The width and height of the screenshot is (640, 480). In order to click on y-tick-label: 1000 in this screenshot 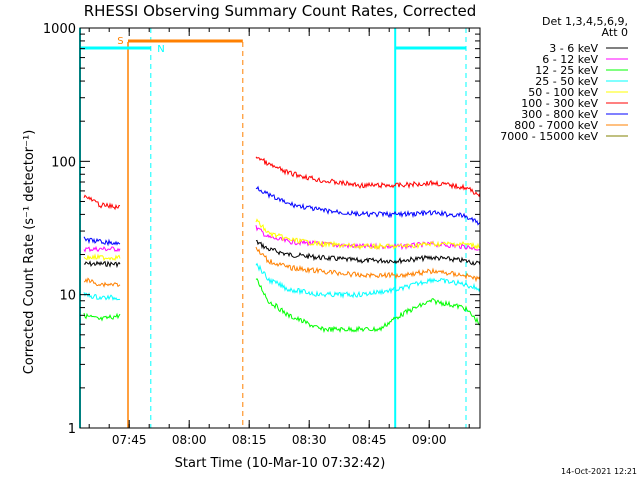, I will do `click(59, 29)`.